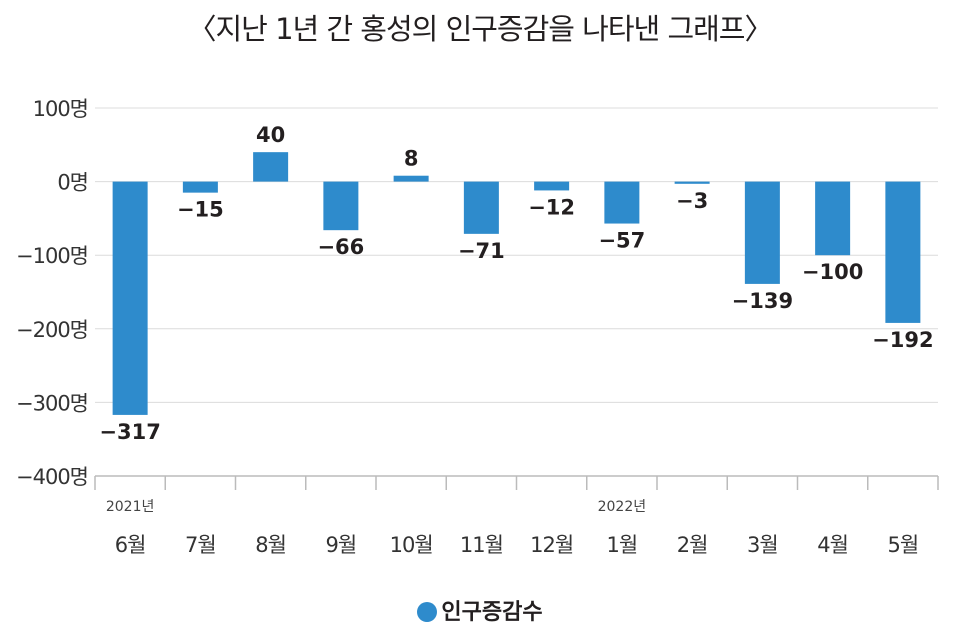  I want to click on y-tick-label: −400명, so click(52, 477).